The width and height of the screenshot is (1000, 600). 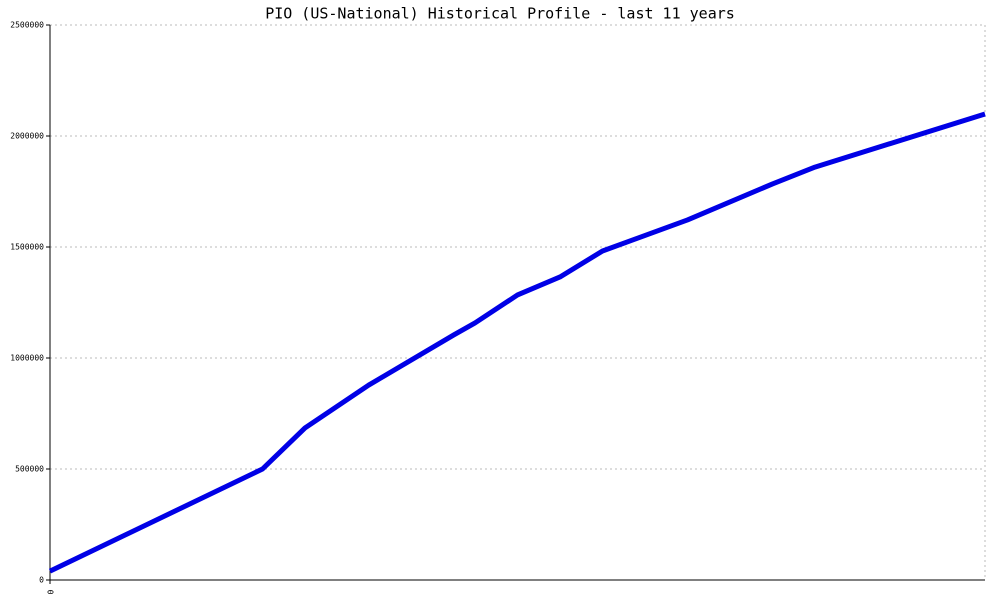 What do you see at coordinates (29, 469) in the screenshot?
I see `y-tick-label: 500000` at bounding box center [29, 469].